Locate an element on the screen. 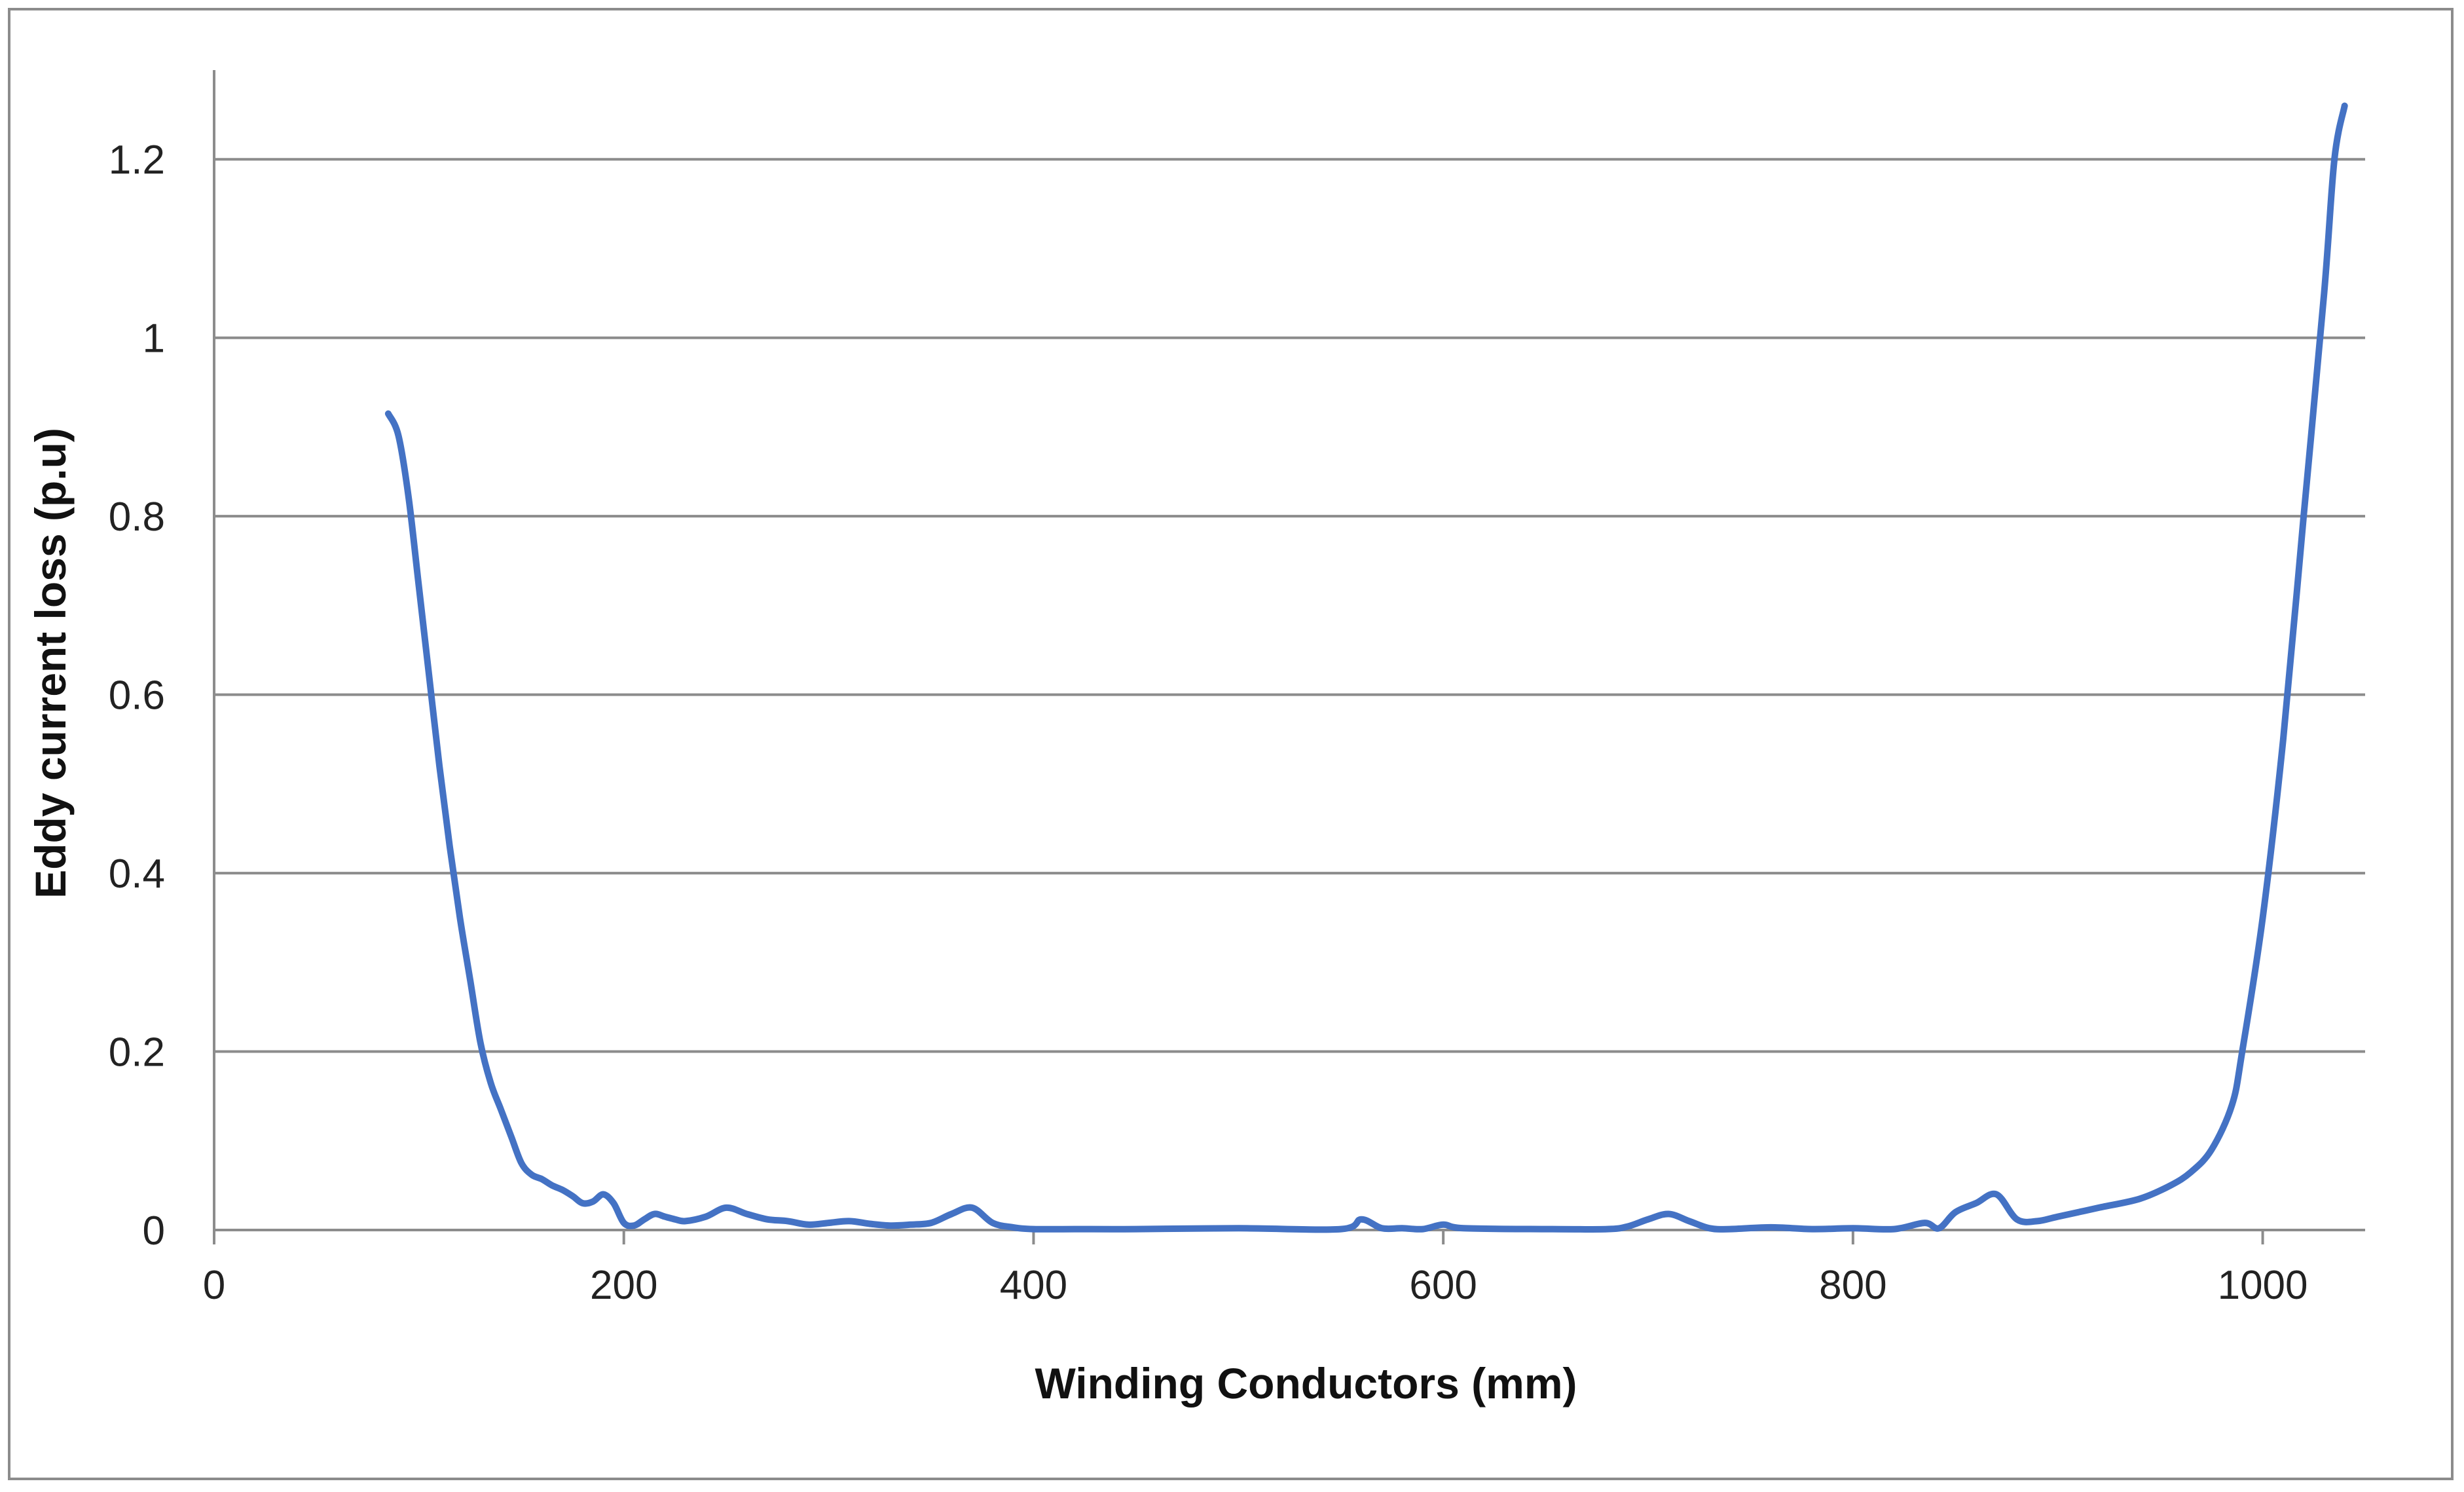 Image resolution: width=2464 pixels, height=1492 pixels. x-tick-label-1: 200 is located at coordinates (623, 1286).